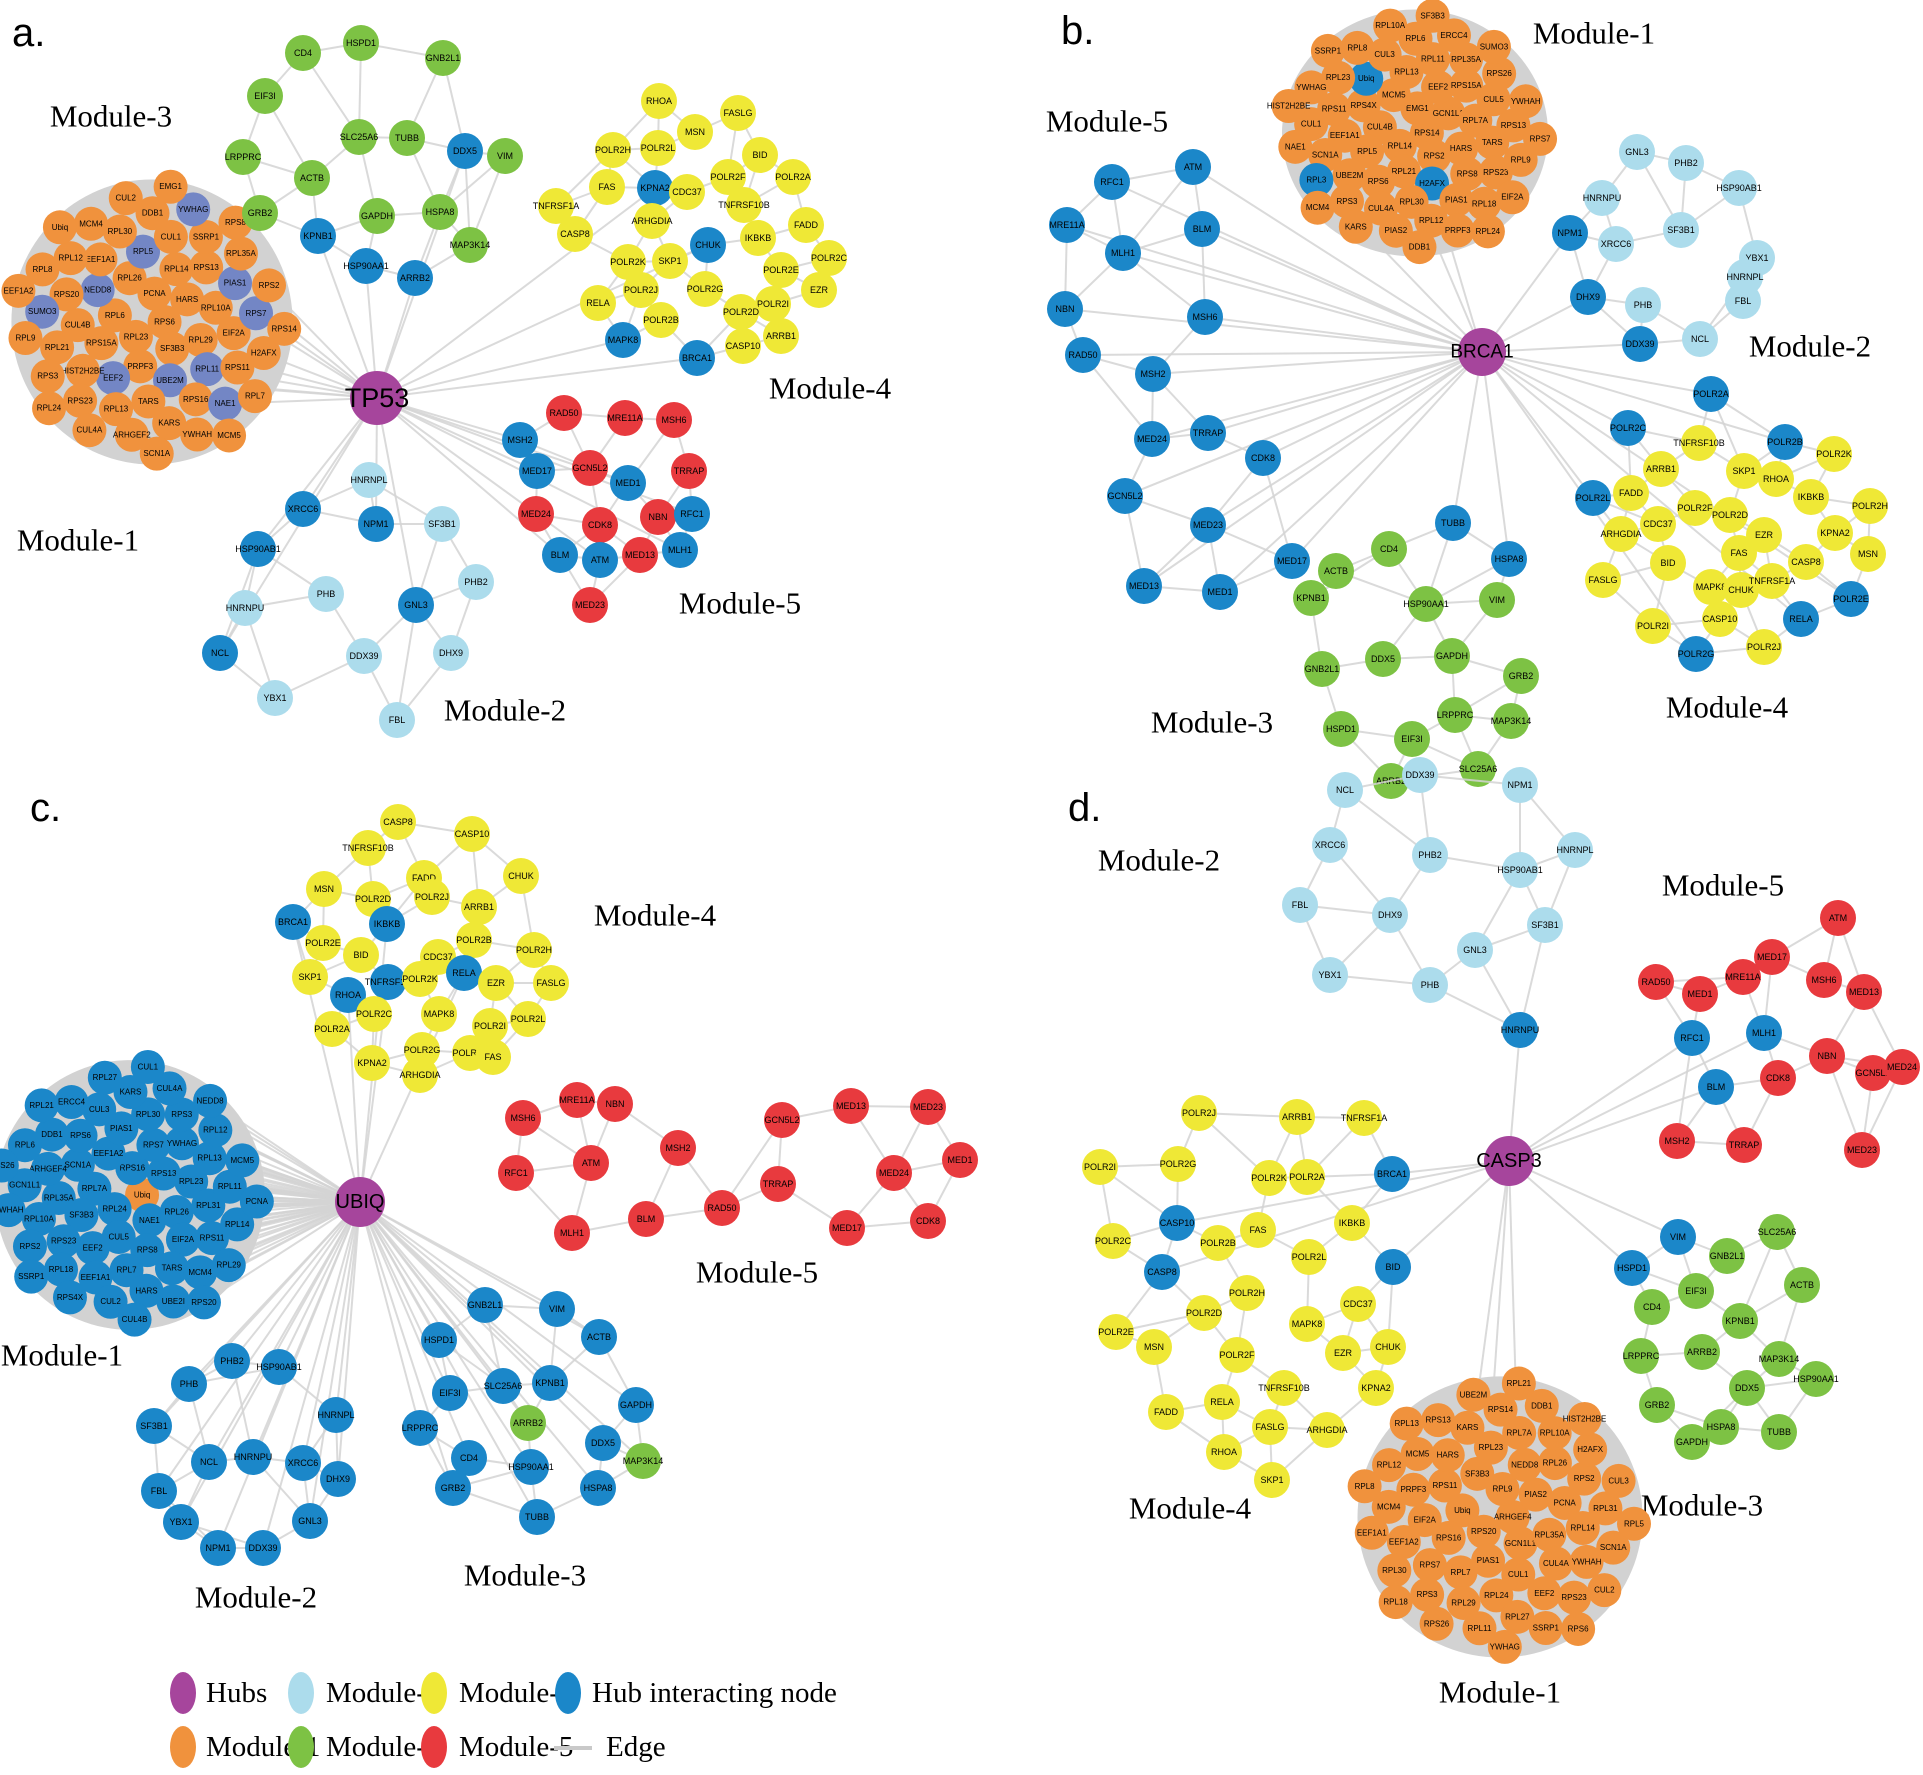 This screenshot has height=1775, width=1923. What do you see at coordinates (377, 398) in the screenshot?
I see `hub-node` at bounding box center [377, 398].